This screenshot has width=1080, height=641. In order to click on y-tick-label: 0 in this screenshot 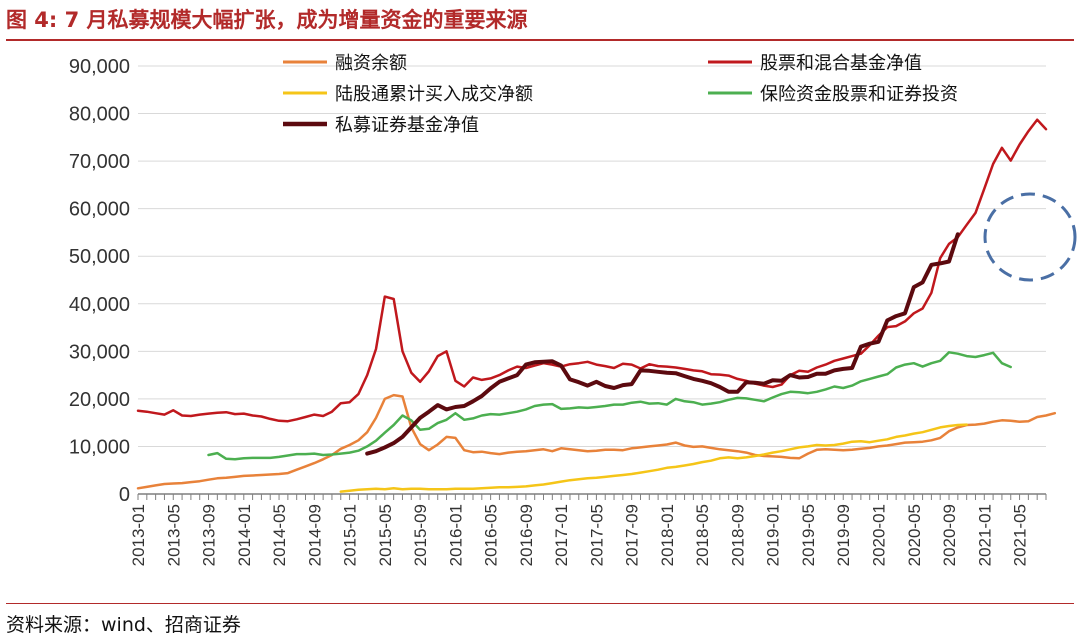, I will do `click(124, 495)`.